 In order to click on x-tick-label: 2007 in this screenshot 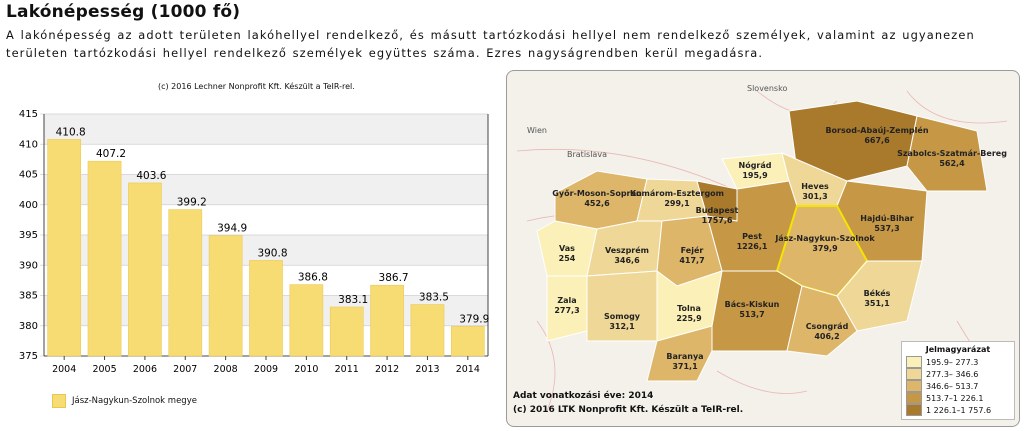, I will do `click(185, 369)`.